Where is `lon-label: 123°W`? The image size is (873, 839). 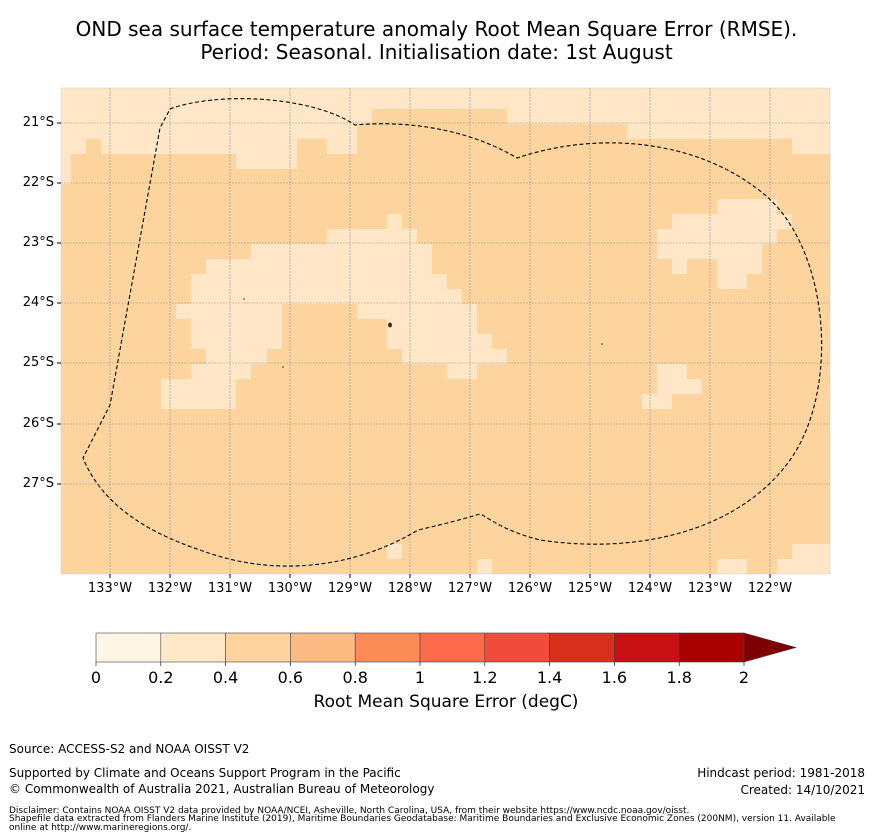
lon-label: 123°W is located at coordinates (710, 588).